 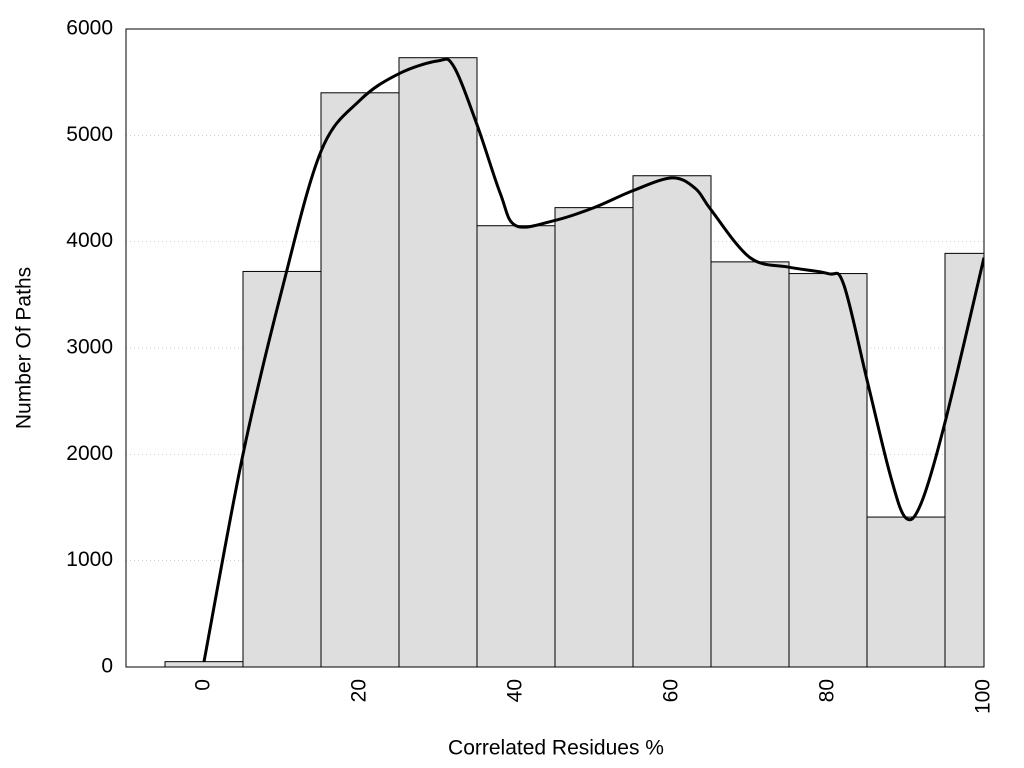 I want to click on y-tick-label: 3000, so click(x=89, y=347).